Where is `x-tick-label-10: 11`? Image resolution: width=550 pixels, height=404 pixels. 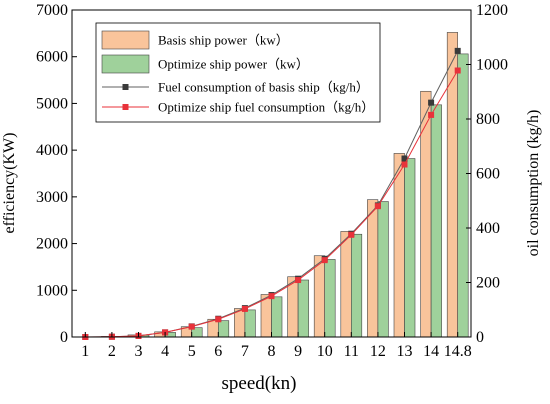 x-tick-label-10: 11 is located at coordinates (351, 351).